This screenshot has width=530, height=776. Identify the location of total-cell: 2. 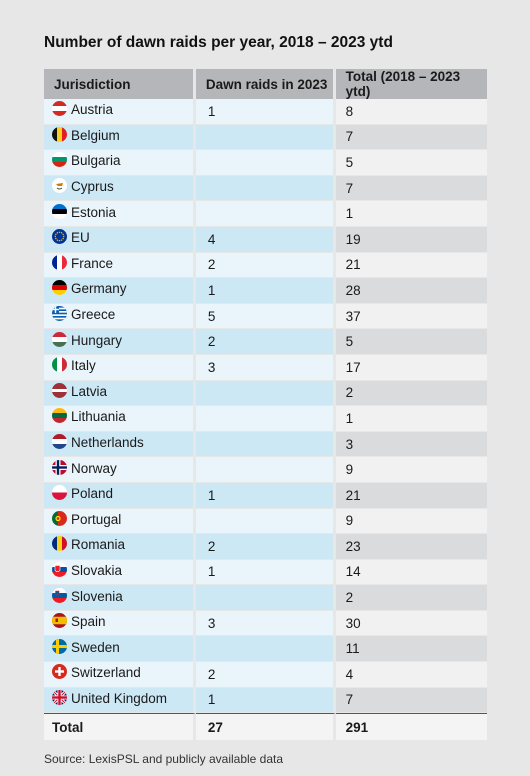
(411, 393).